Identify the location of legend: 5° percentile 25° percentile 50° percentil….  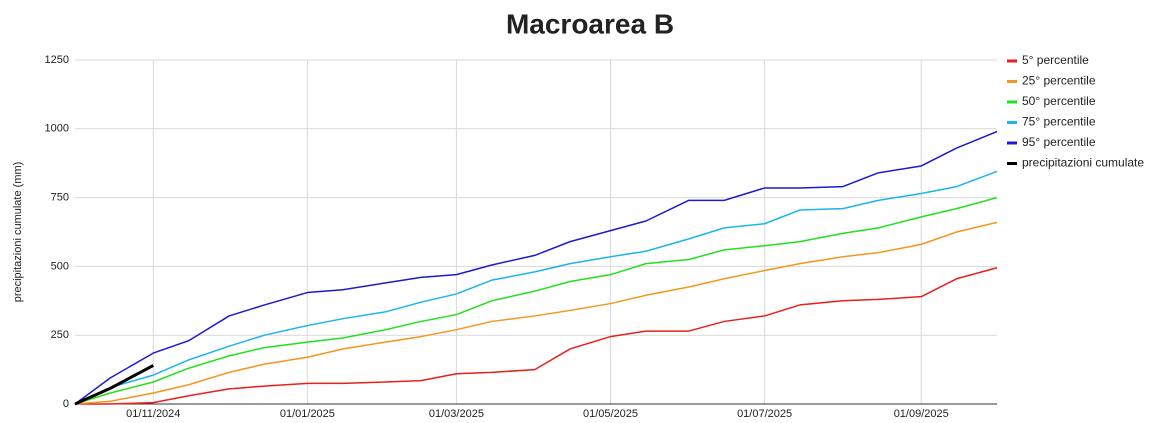
(1075, 111).